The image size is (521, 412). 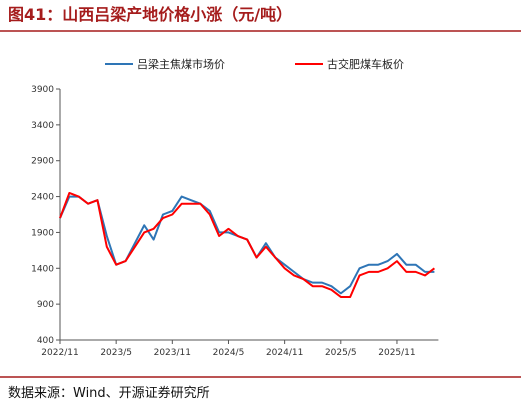 What do you see at coordinates (229, 353) in the screenshot?
I see `x-tick-label: 2024/5` at bounding box center [229, 353].